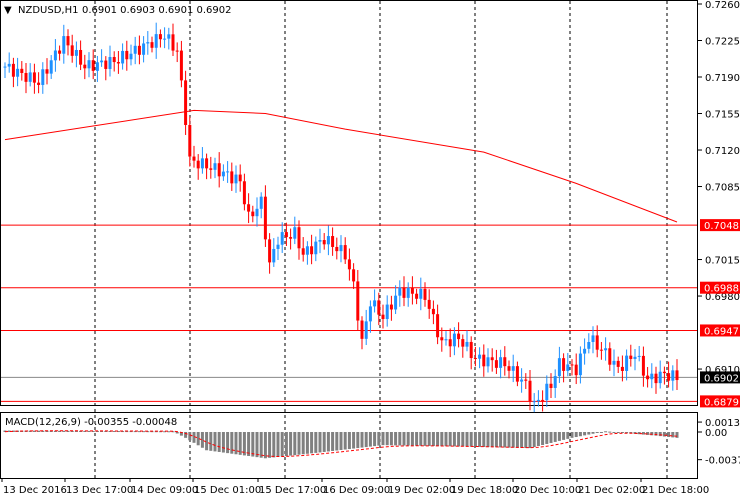 The image size is (740, 500). What do you see at coordinates (421, 490) in the screenshot?
I see `time-label: 19 Dec 02:00` at bounding box center [421, 490].